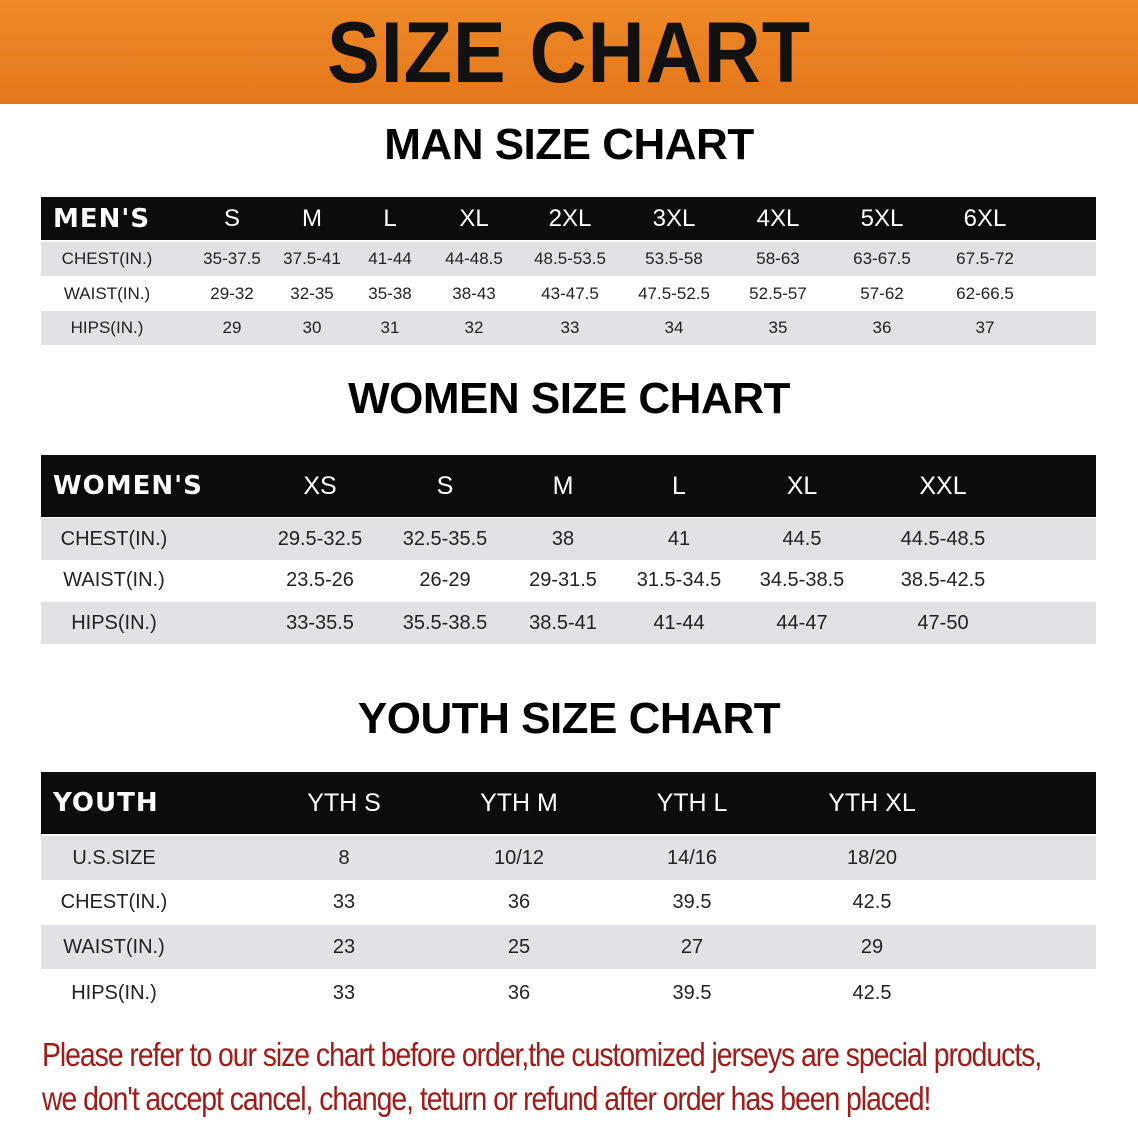 This screenshot has height=1132, width=1138. Describe the element at coordinates (943, 485) in the screenshot. I see `size-column-header: XXL` at that location.